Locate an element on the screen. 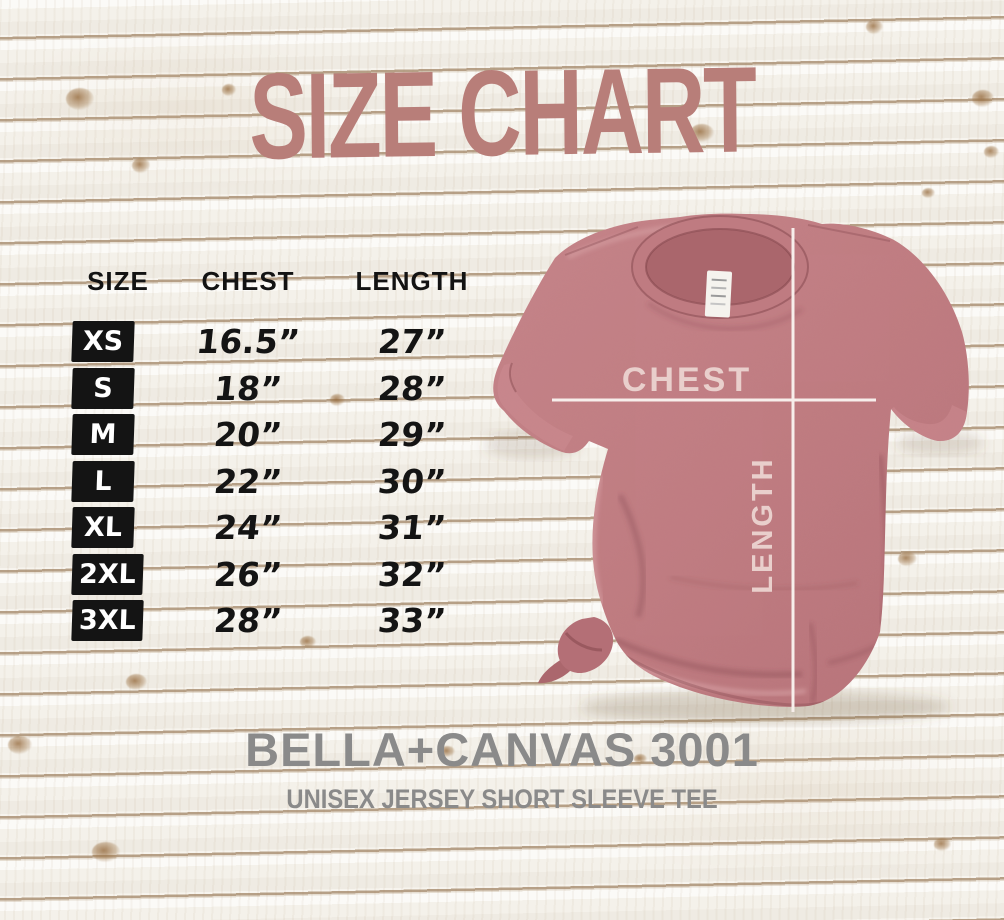 This screenshot has height=920, width=1004. size-badge: L is located at coordinates (103, 481).